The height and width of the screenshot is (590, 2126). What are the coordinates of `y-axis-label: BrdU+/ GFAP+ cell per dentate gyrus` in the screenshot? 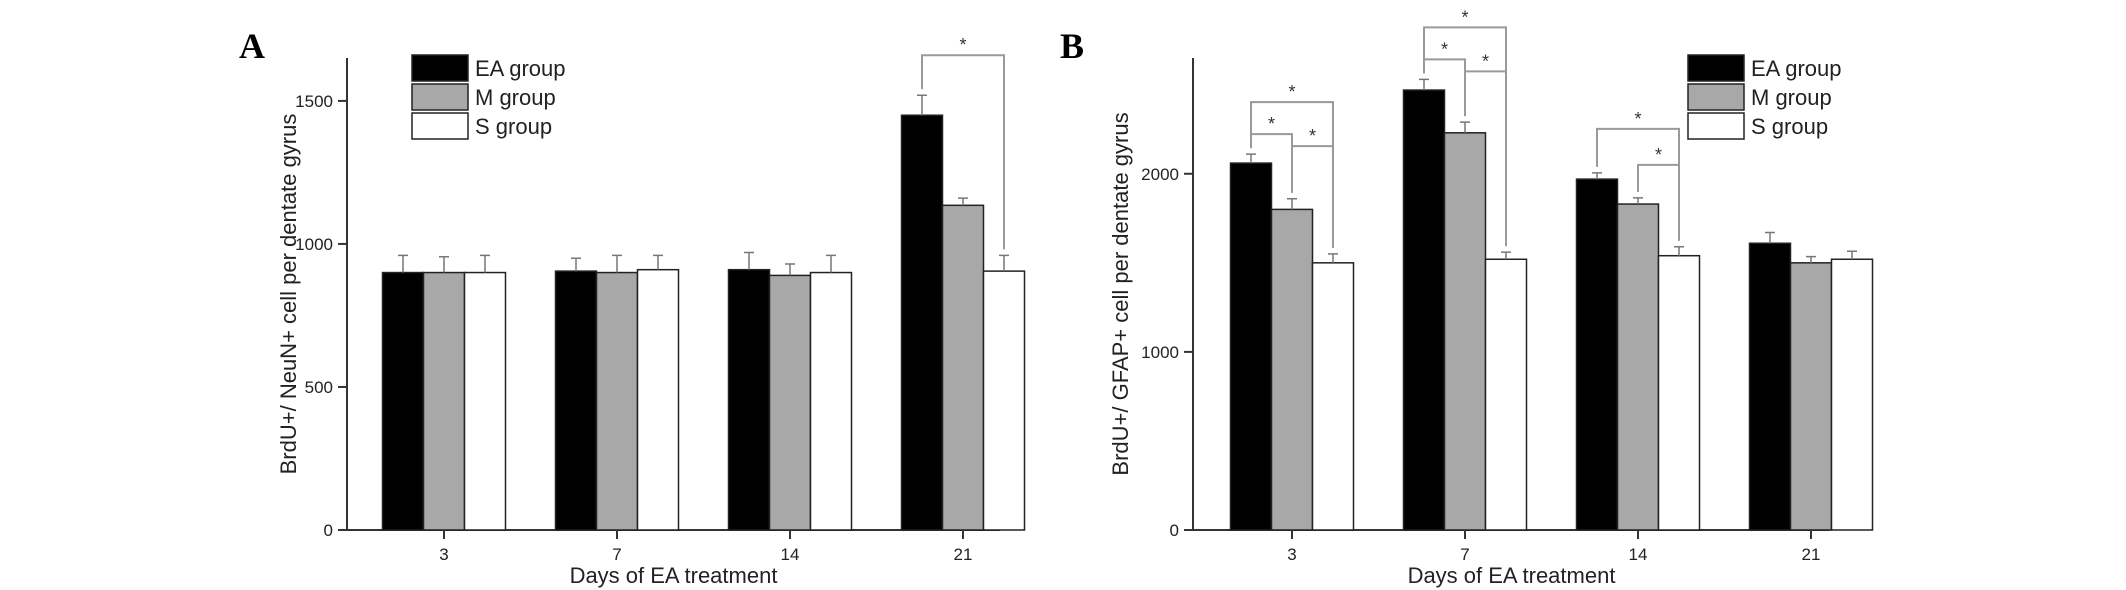 It's located at (1120, 293).